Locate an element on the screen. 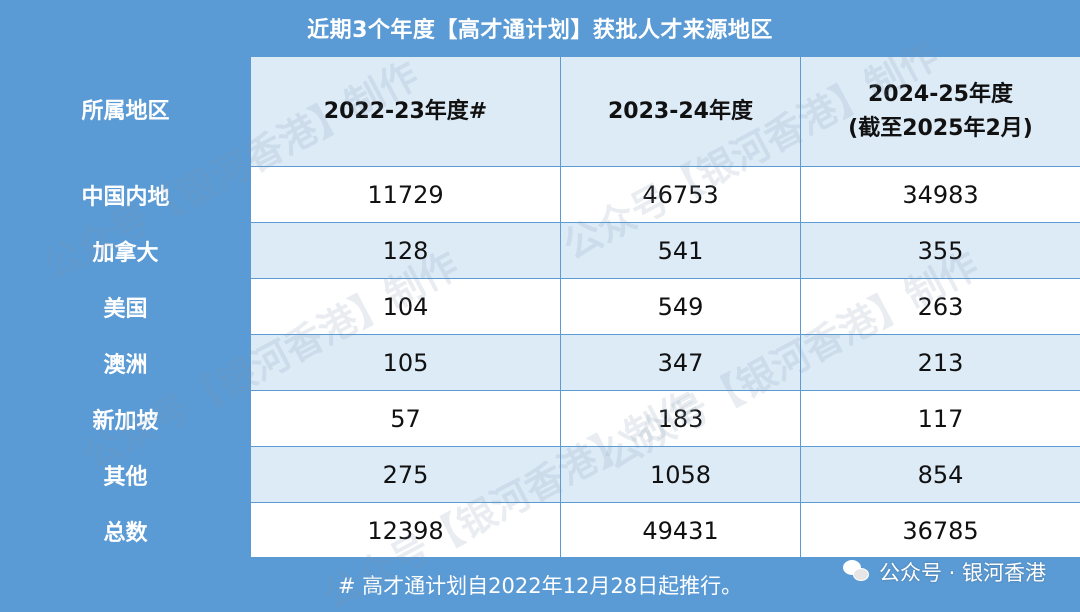  value-cell: 128 is located at coordinates (405, 250).